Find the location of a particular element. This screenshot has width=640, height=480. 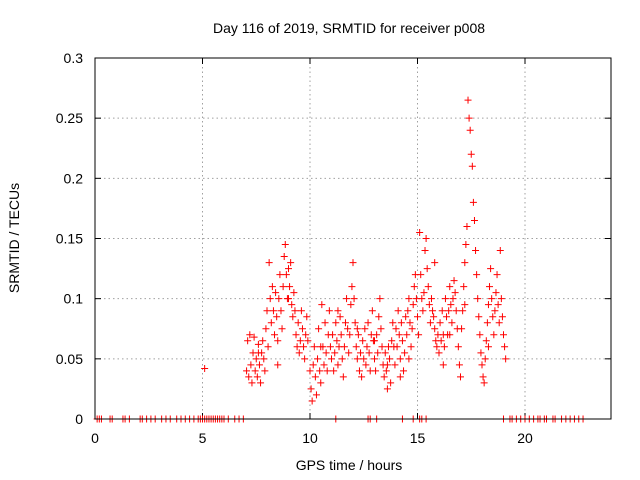

y-tick-label: 0.05 is located at coordinates (69, 359).